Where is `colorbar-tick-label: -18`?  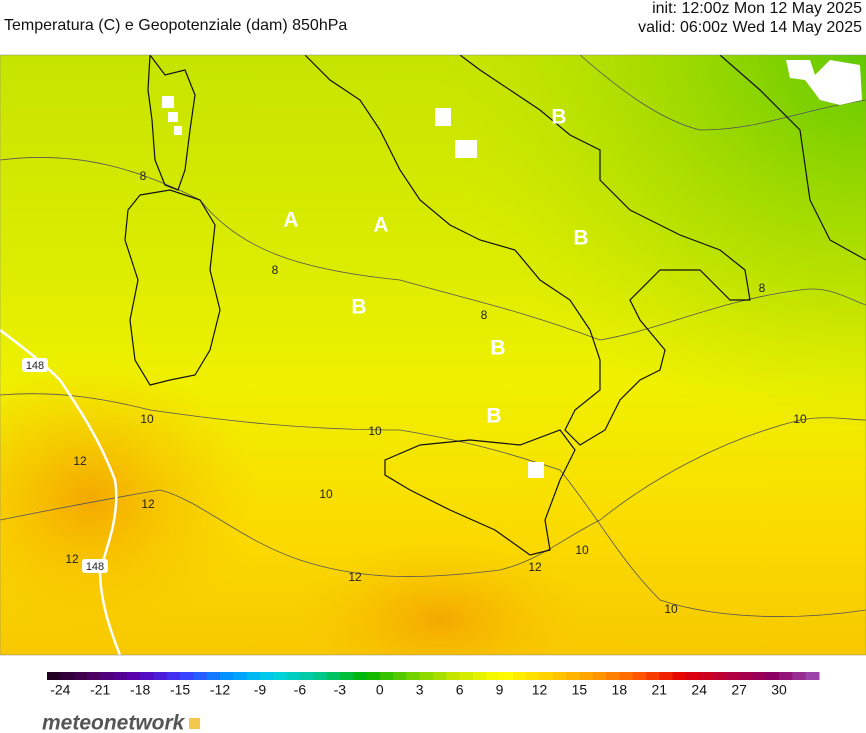 colorbar-tick-label: -18 is located at coordinates (140, 690).